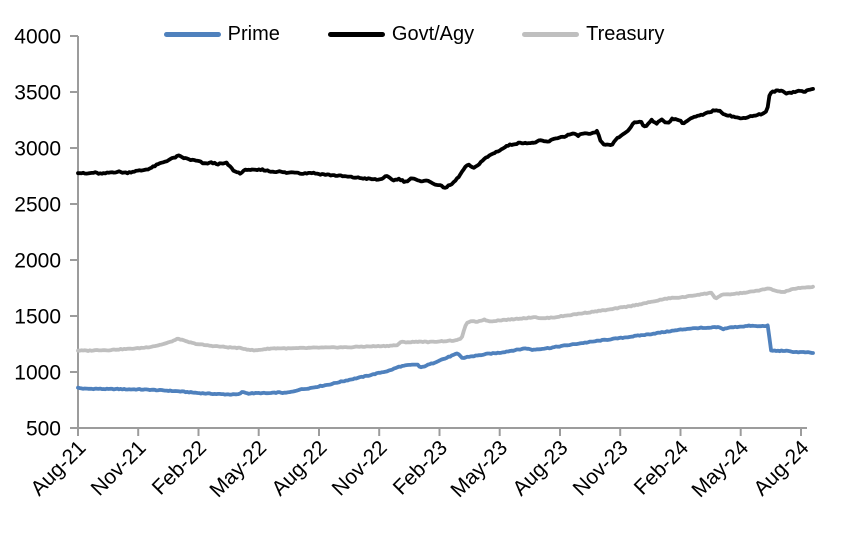  Describe the element at coordinates (479, 469) in the screenshot. I see `x-tick-label: May-23` at that location.